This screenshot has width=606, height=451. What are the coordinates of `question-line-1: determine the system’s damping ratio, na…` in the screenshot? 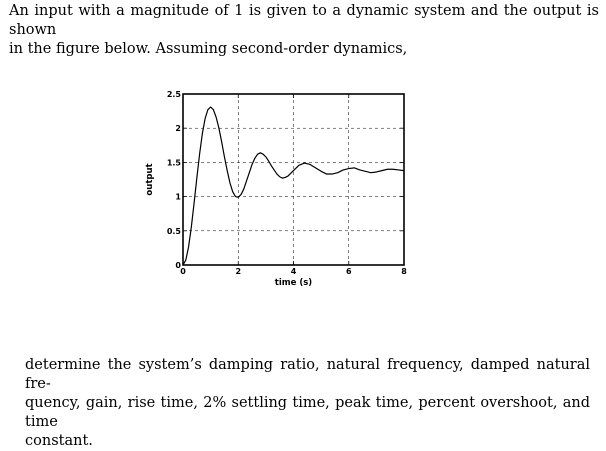 It's located at (307, 374).